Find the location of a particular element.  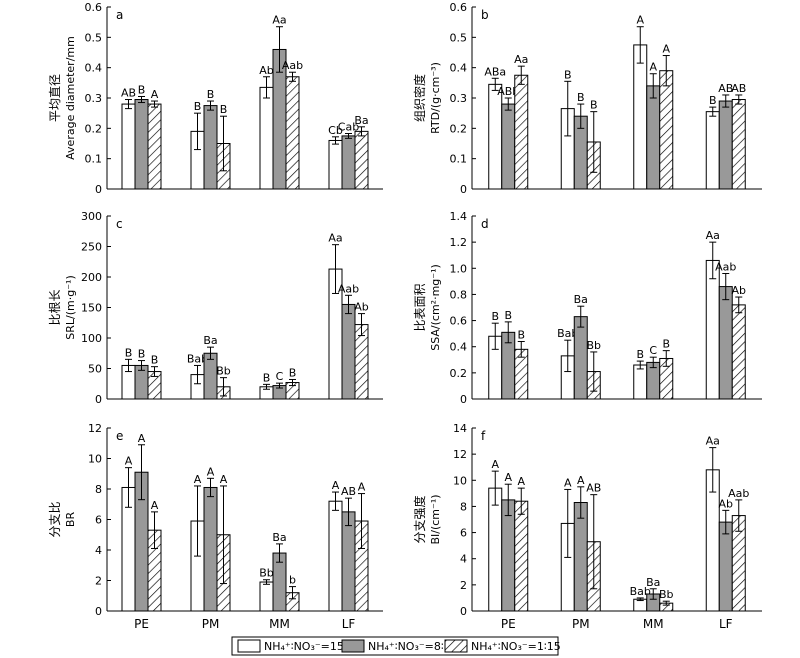

y-tick-label: 250 is located at coordinates (91, 247).